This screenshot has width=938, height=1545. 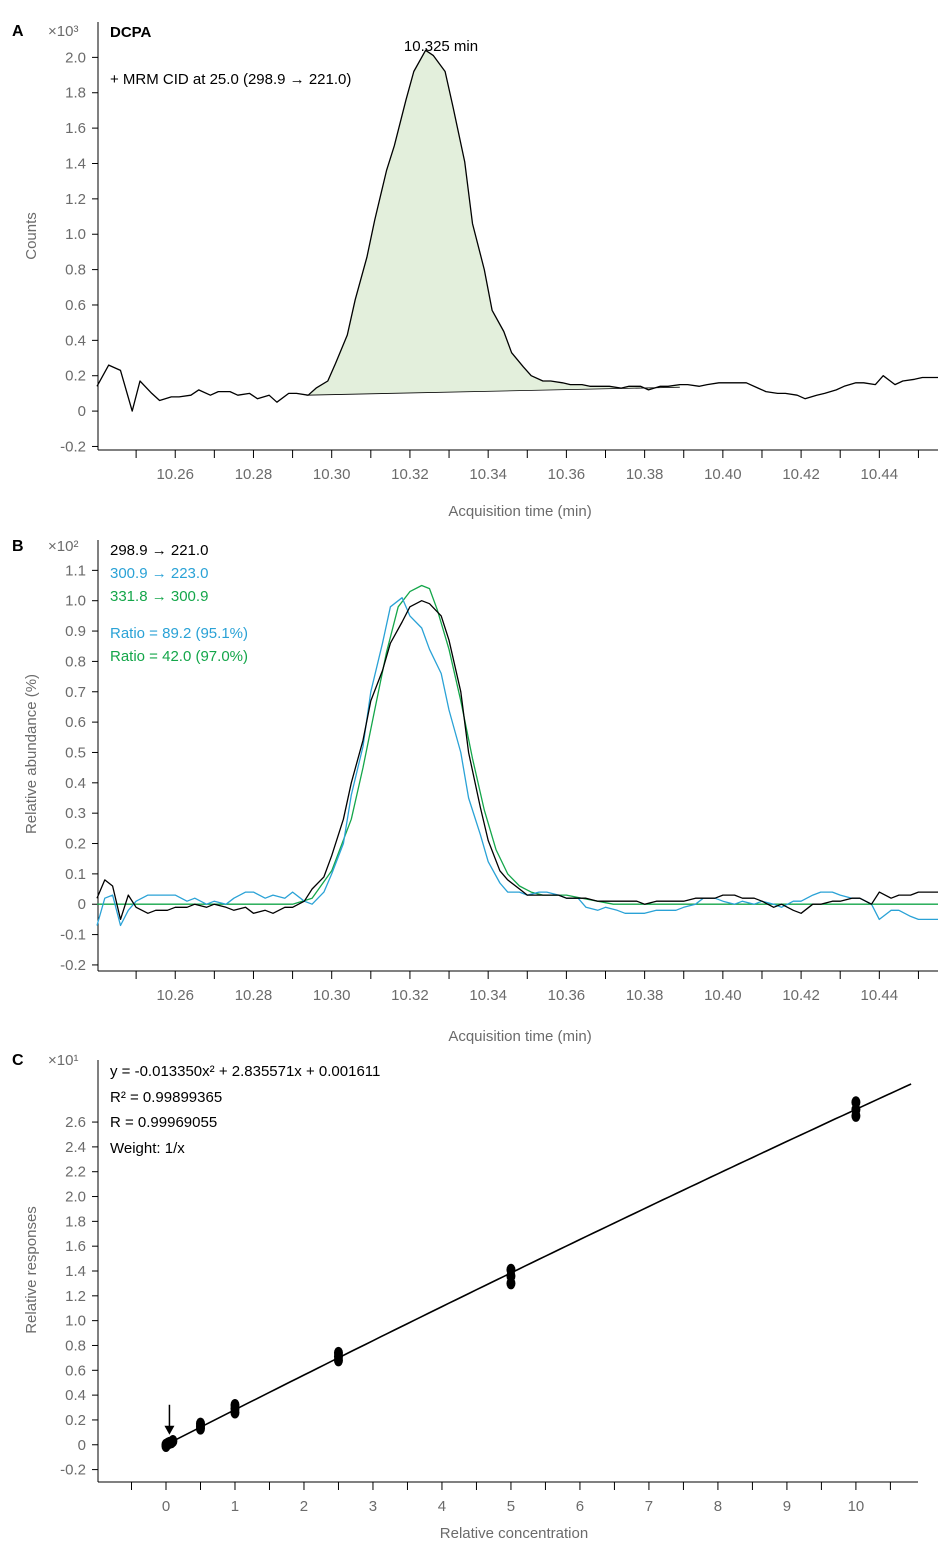 What do you see at coordinates (147, 1148) in the screenshot?
I see `calibration-weight: Weight: 1/x` at bounding box center [147, 1148].